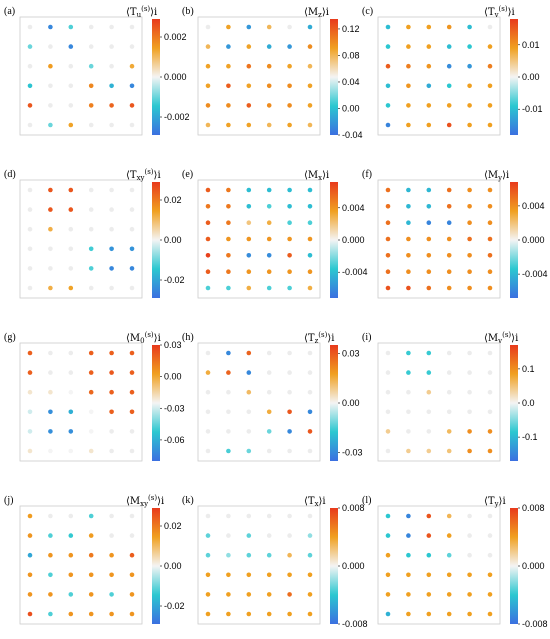  I want to click on colorbar-tick-label: -0.02, so click(174, 606).